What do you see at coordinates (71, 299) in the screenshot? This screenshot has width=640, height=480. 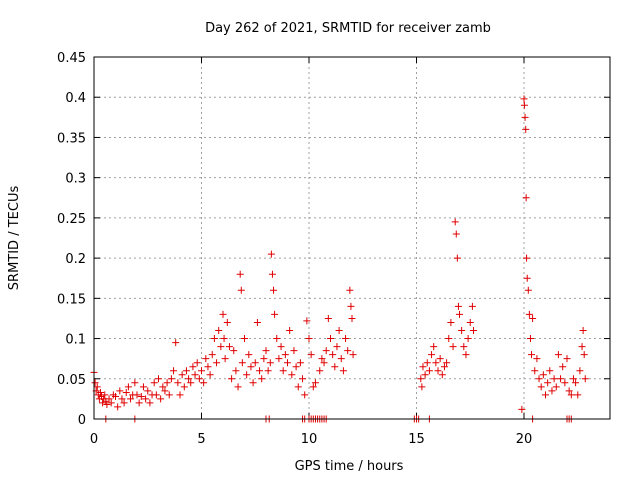 I see `y-tick-label: 0.15` at bounding box center [71, 299].